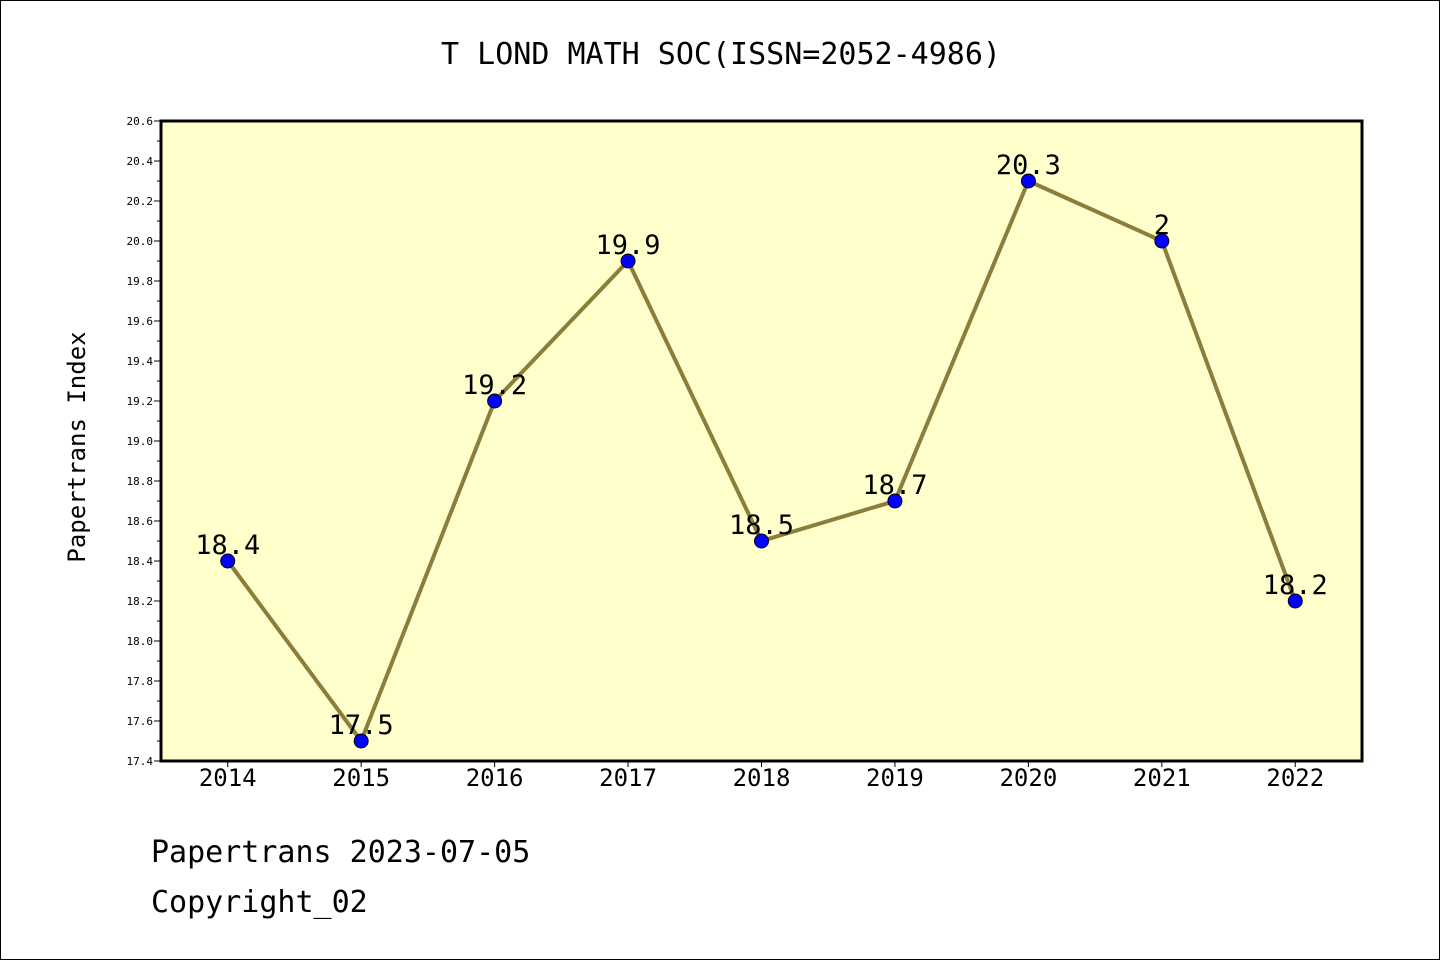 The width and height of the screenshot is (1440, 960). What do you see at coordinates (140, 641) in the screenshot?
I see `y-tick-label: 18.0` at bounding box center [140, 641].